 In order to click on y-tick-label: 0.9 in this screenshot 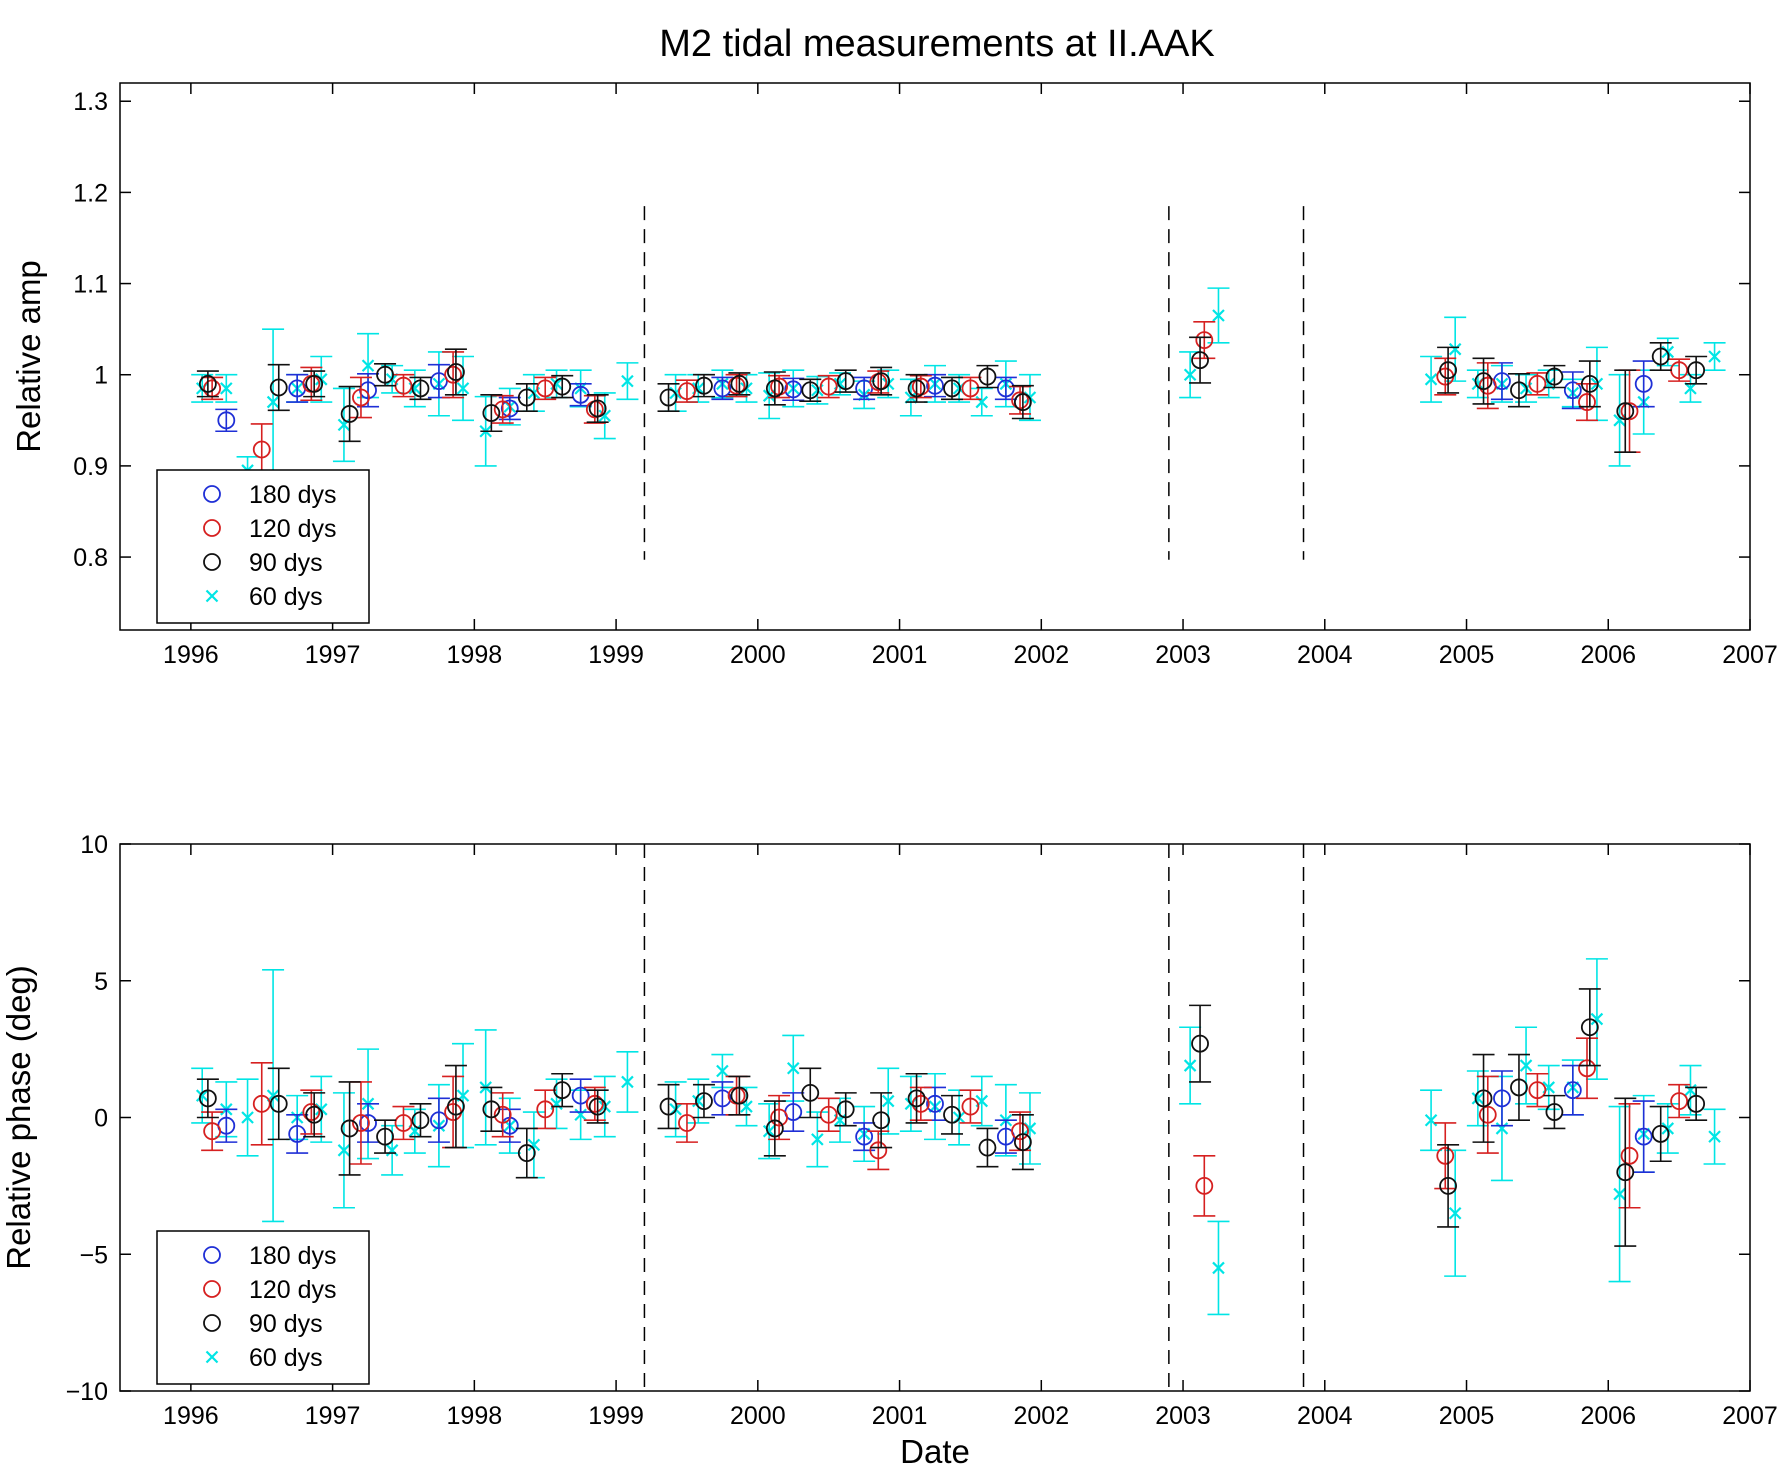, I will do `click(90, 467)`.